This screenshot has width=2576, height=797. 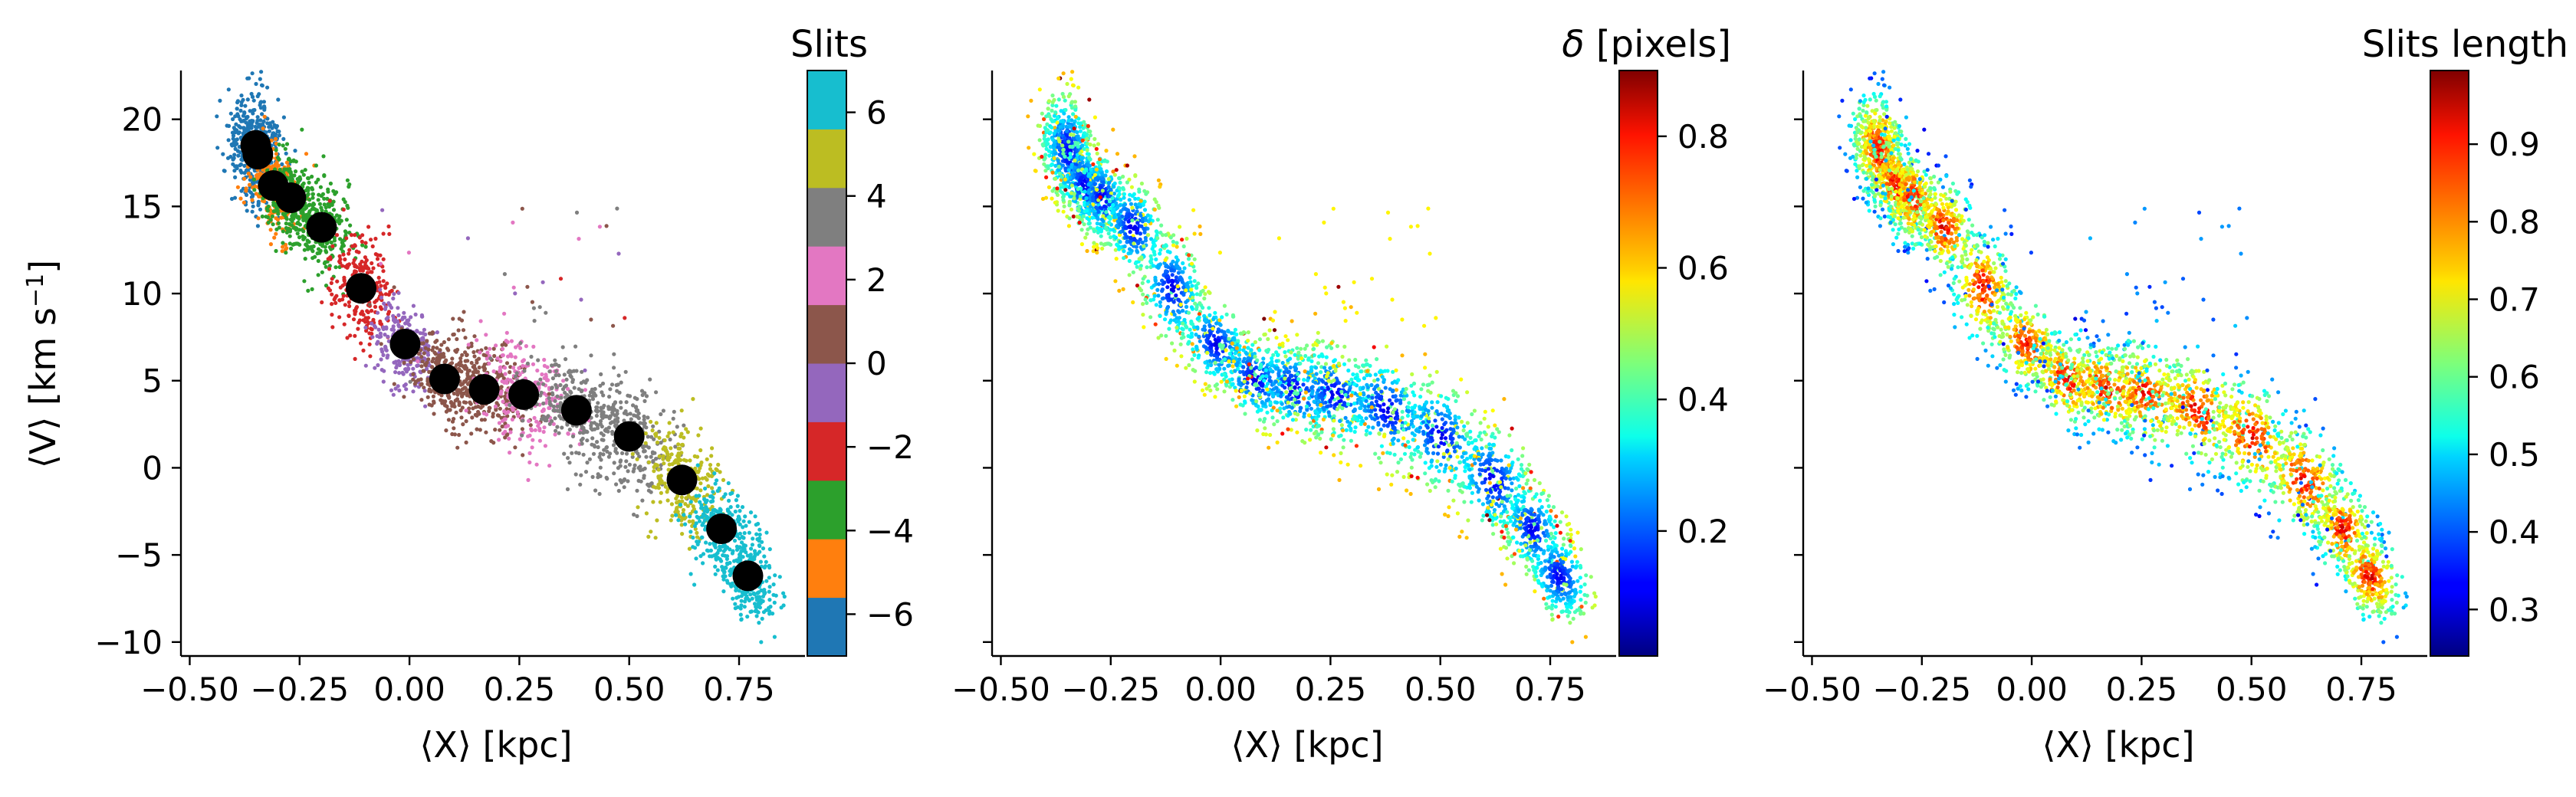 What do you see at coordinates (43, 267) in the screenshot?
I see `p0-ylabel-close: ]` at bounding box center [43, 267].